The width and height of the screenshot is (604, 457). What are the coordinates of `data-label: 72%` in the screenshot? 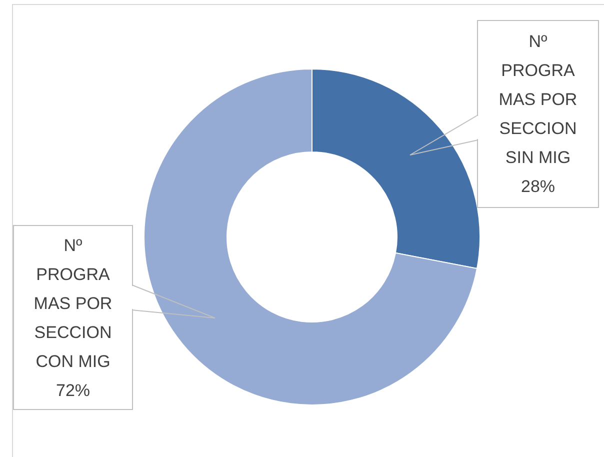 It's located at (73, 390).